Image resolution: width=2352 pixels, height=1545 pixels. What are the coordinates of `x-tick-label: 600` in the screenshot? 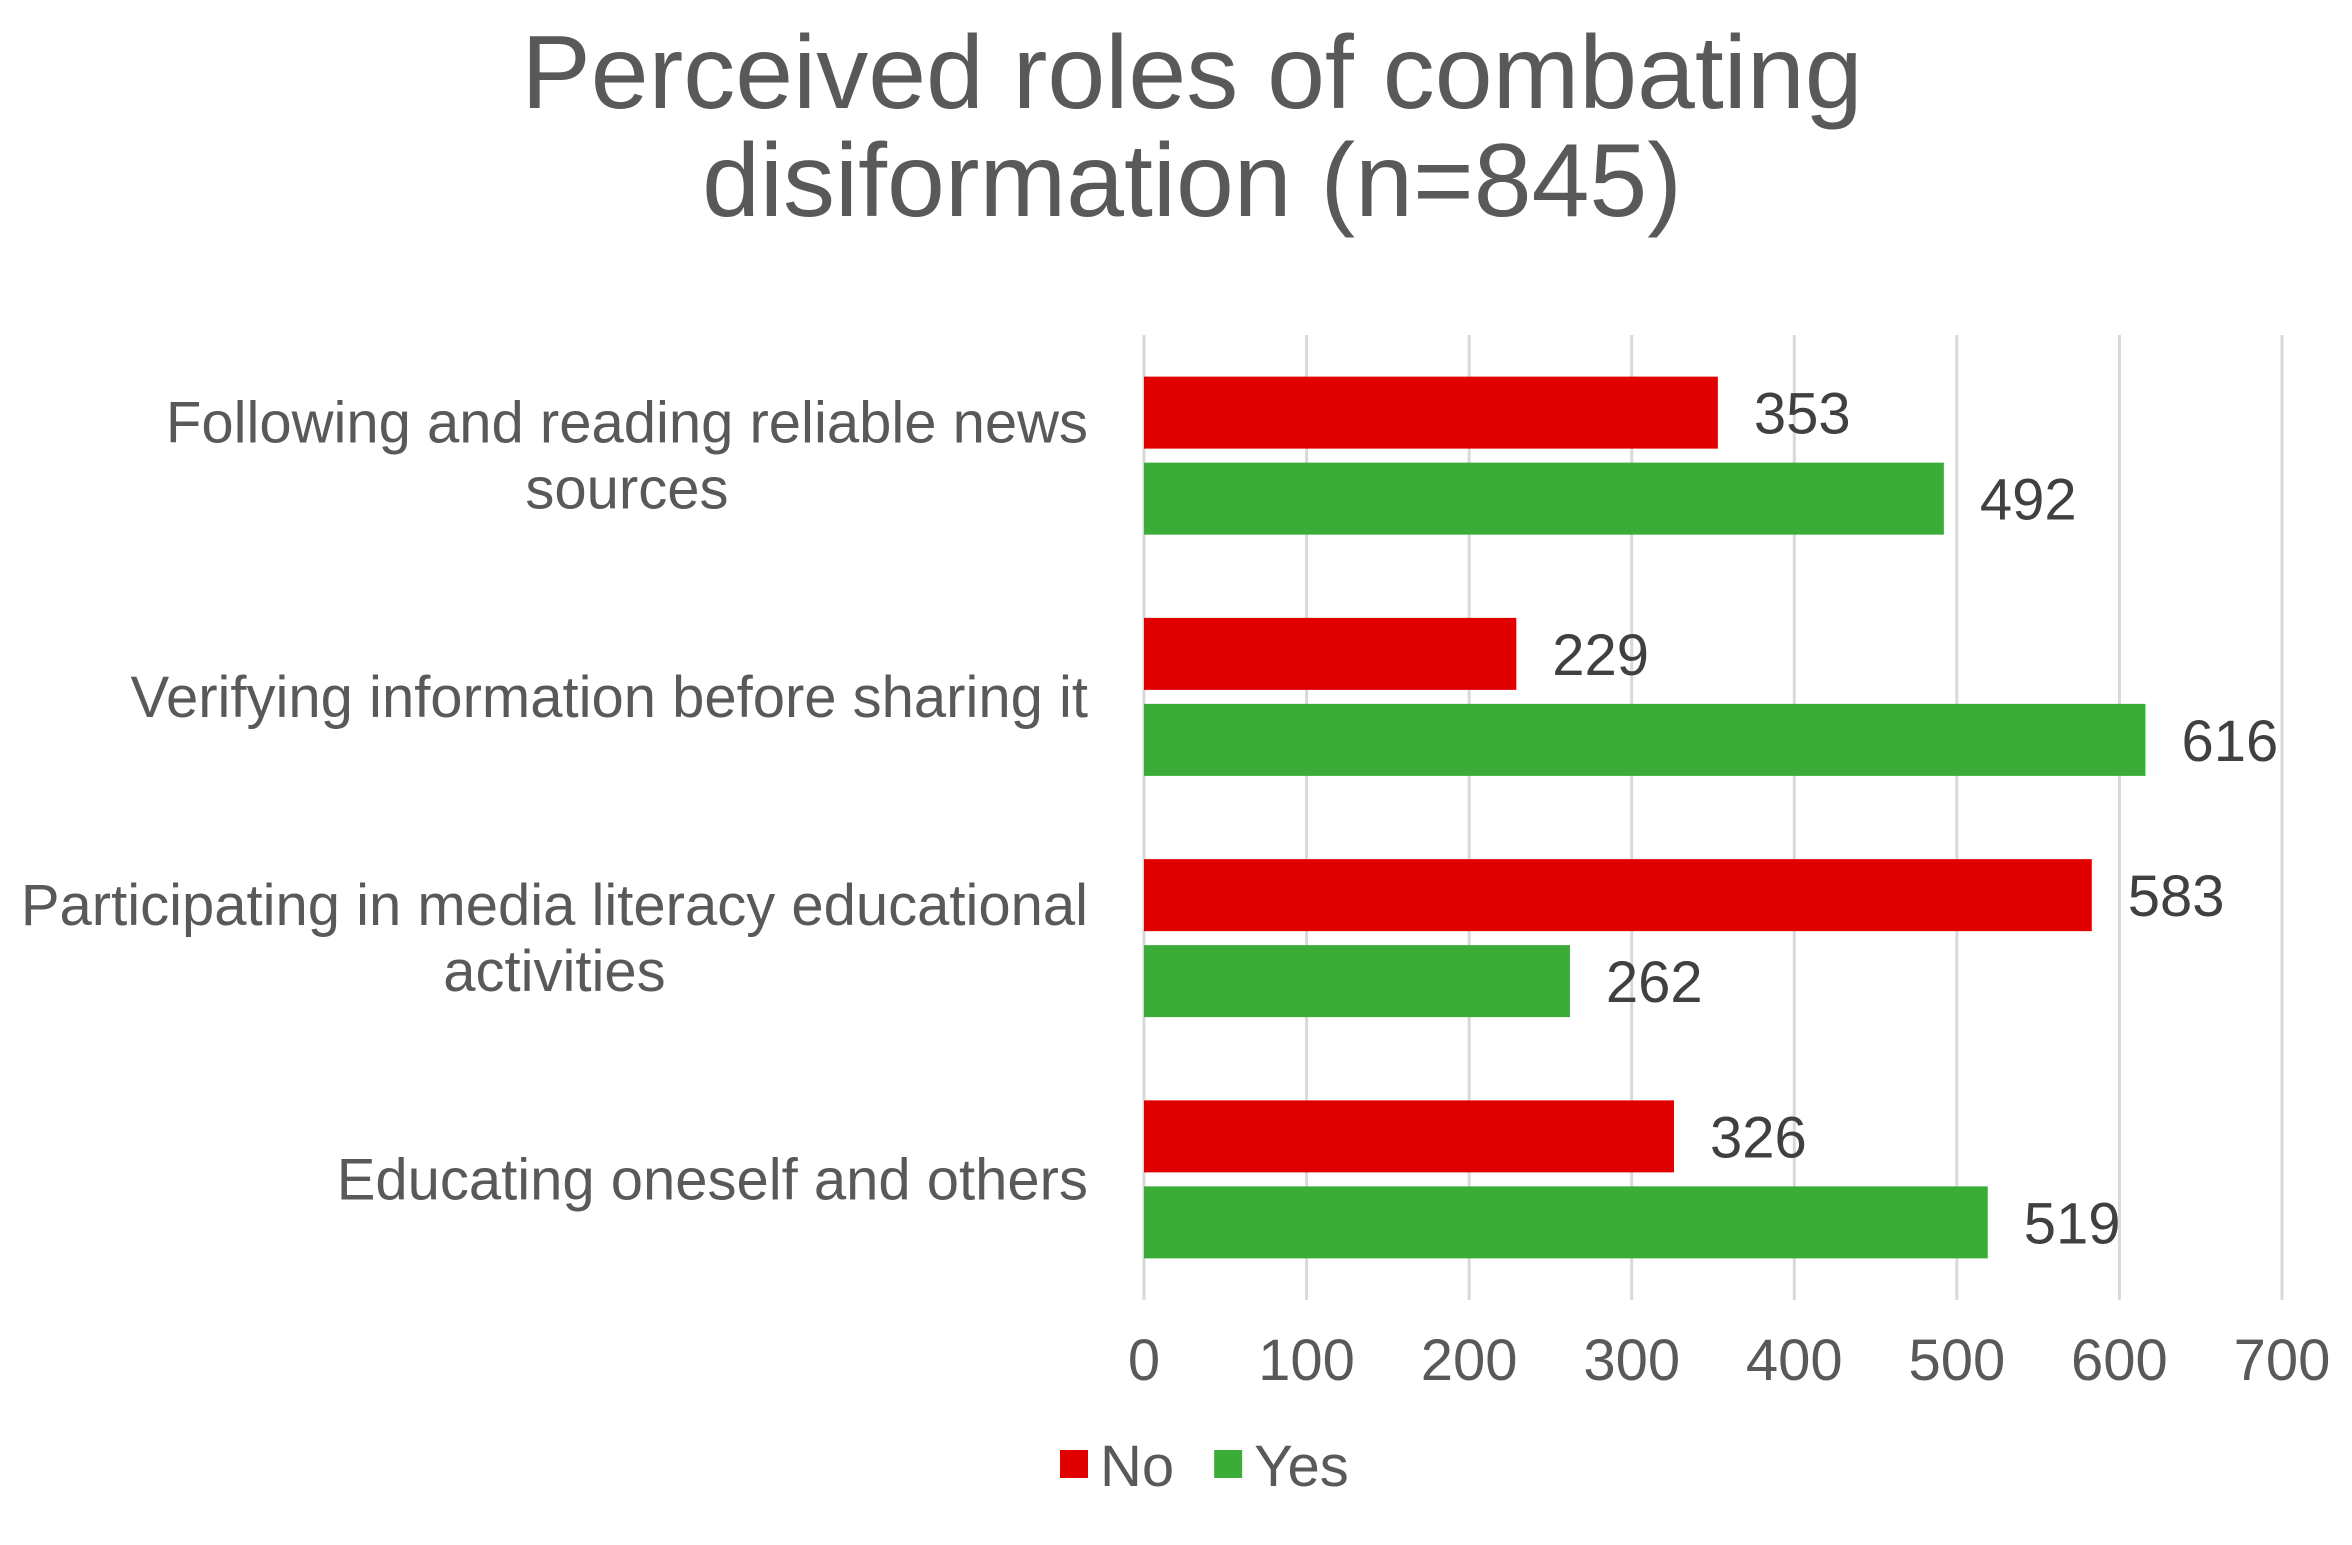 It's located at (2119, 1360).